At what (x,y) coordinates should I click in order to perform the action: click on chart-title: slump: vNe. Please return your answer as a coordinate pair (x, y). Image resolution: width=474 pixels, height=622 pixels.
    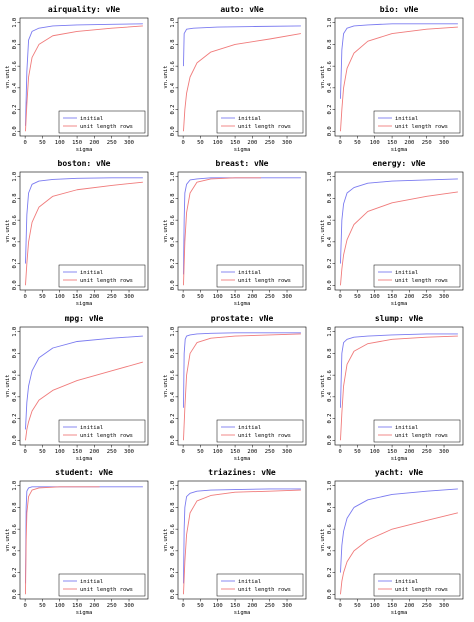
    Looking at the image, I should click on (399, 318).